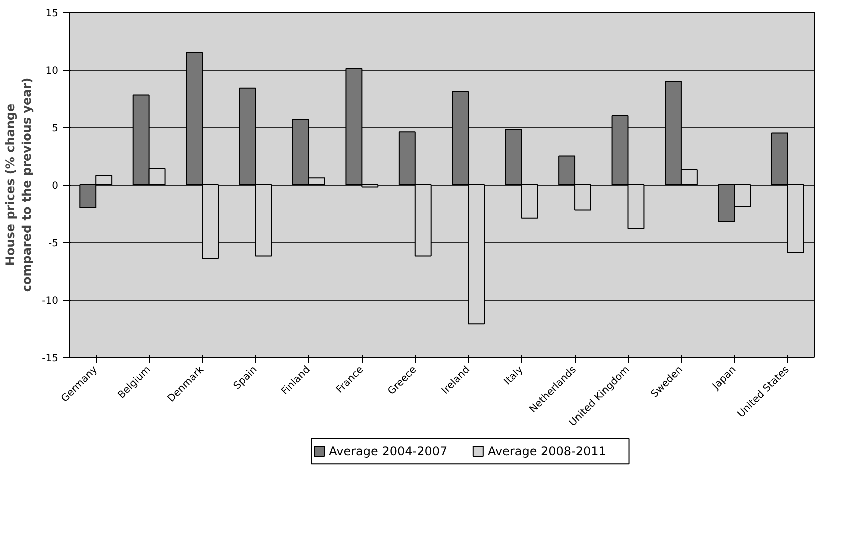 Image resolution: width=867 pixels, height=545 pixels. I want to click on y-tick-label: 0, so click(55, 186).